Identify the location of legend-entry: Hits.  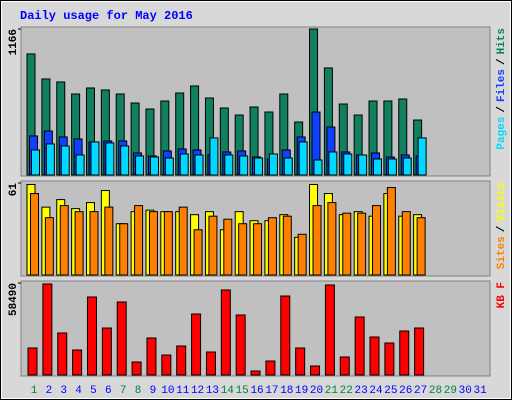
(502, 41).